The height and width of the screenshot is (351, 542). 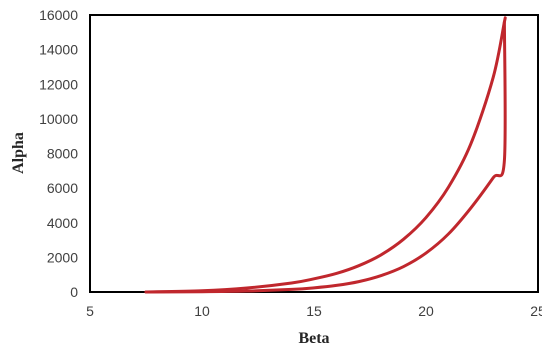 What do you see at coordinates (74, 292) in the screenshot?
I see `y-tick-label: 0` at bounding box center [74, 292].